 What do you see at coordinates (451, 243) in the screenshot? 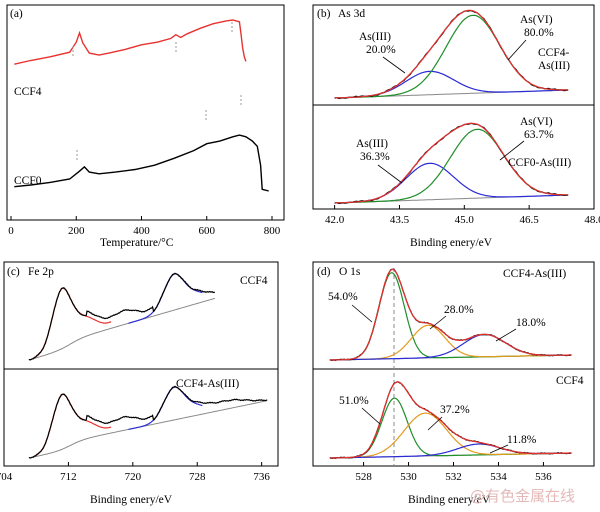
I see `panel-b-xlabel: Binding enery/eV` at bounding box center [451, 243].